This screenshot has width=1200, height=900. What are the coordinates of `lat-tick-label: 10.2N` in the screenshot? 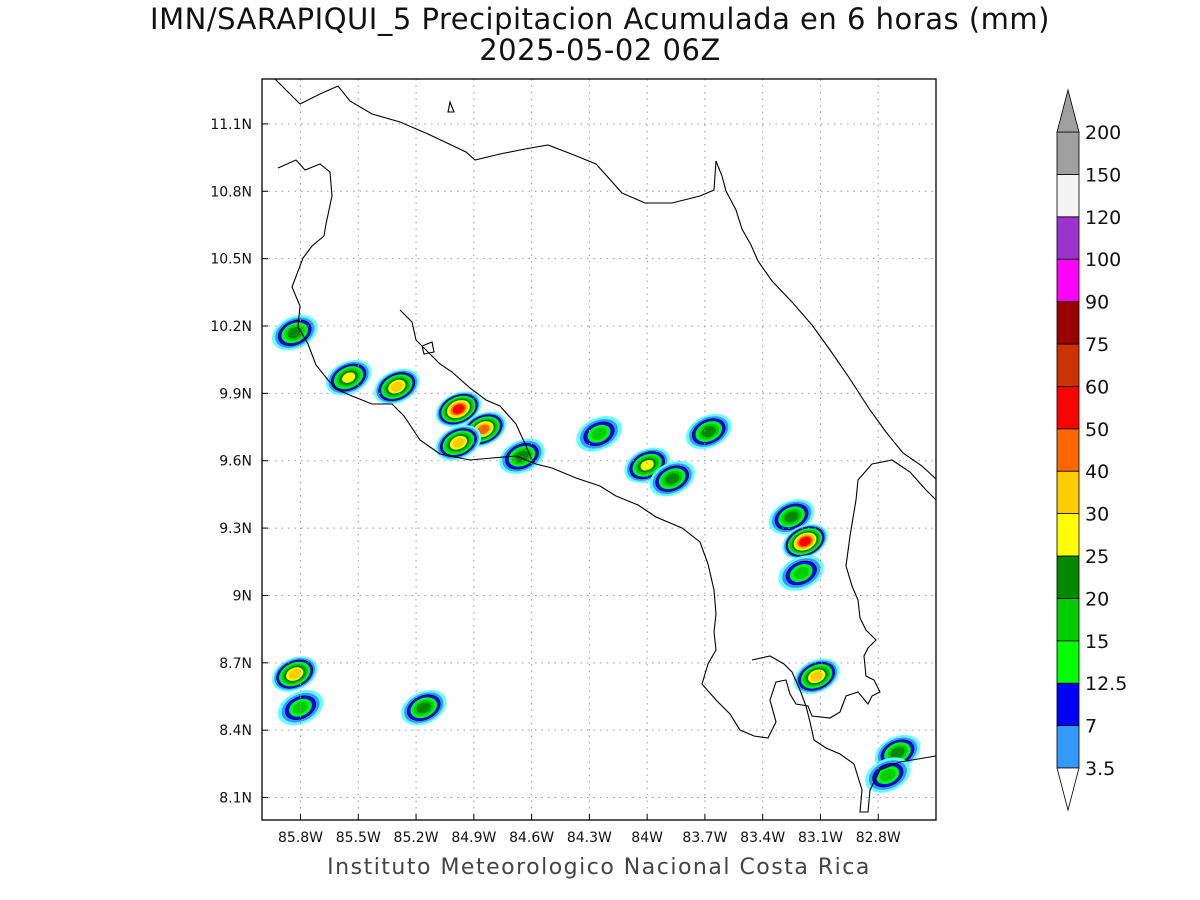 It's located at (231, 327).